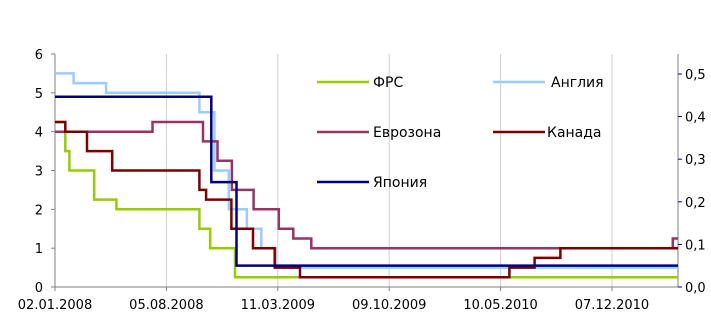 The height and width of the screenshot is (322, 711). What do you see at coordinates (612, 305) in the screenshot?
I see `x-tick-label: 07.12.2010` at bounding box center [612, 305].